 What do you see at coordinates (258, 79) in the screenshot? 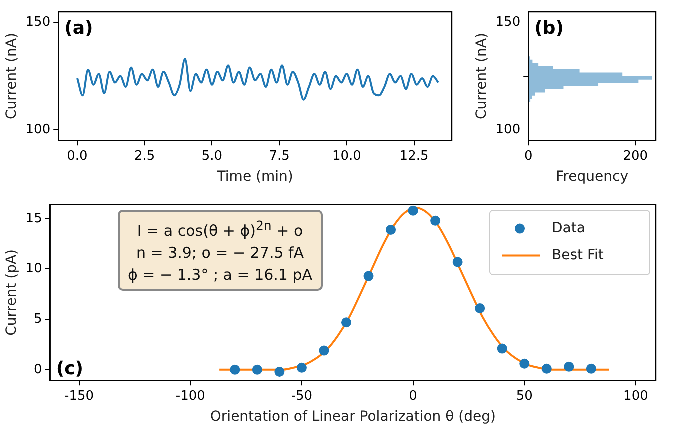
I see `line-series` at bounding box center [258, 79].